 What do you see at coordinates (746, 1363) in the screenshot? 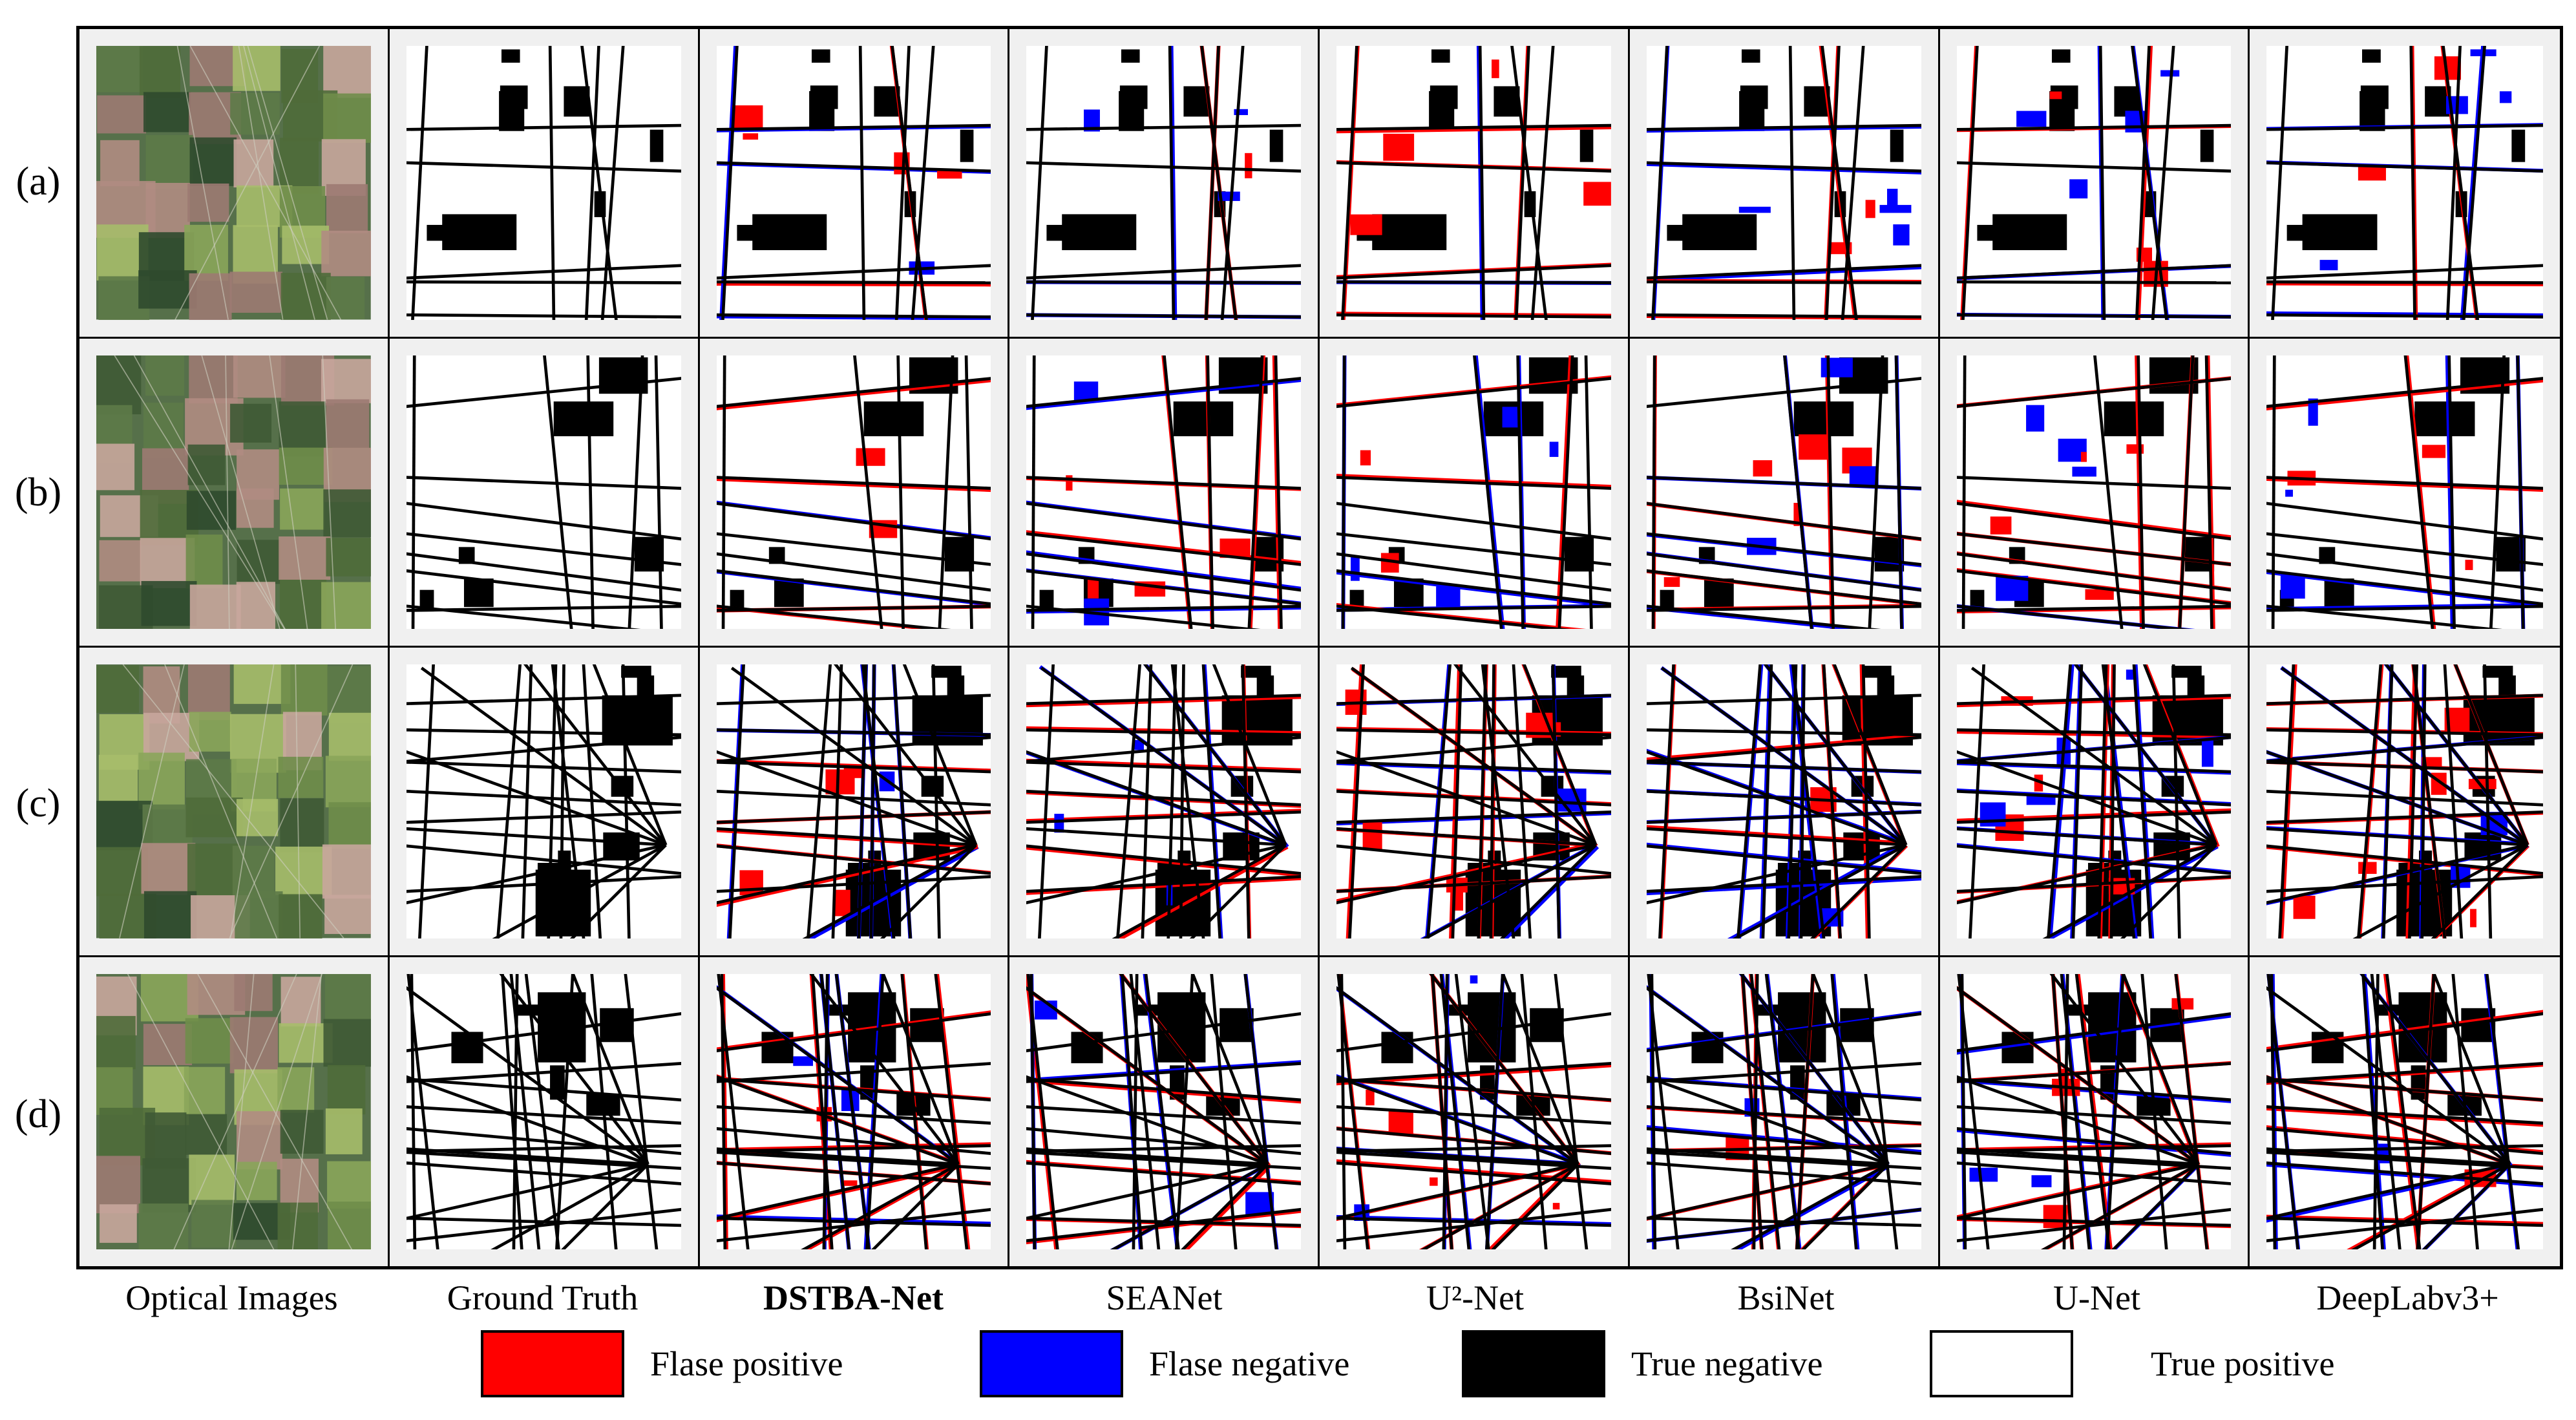
I see `legend-label: Flase positive` at bounding box center [746, 1363].